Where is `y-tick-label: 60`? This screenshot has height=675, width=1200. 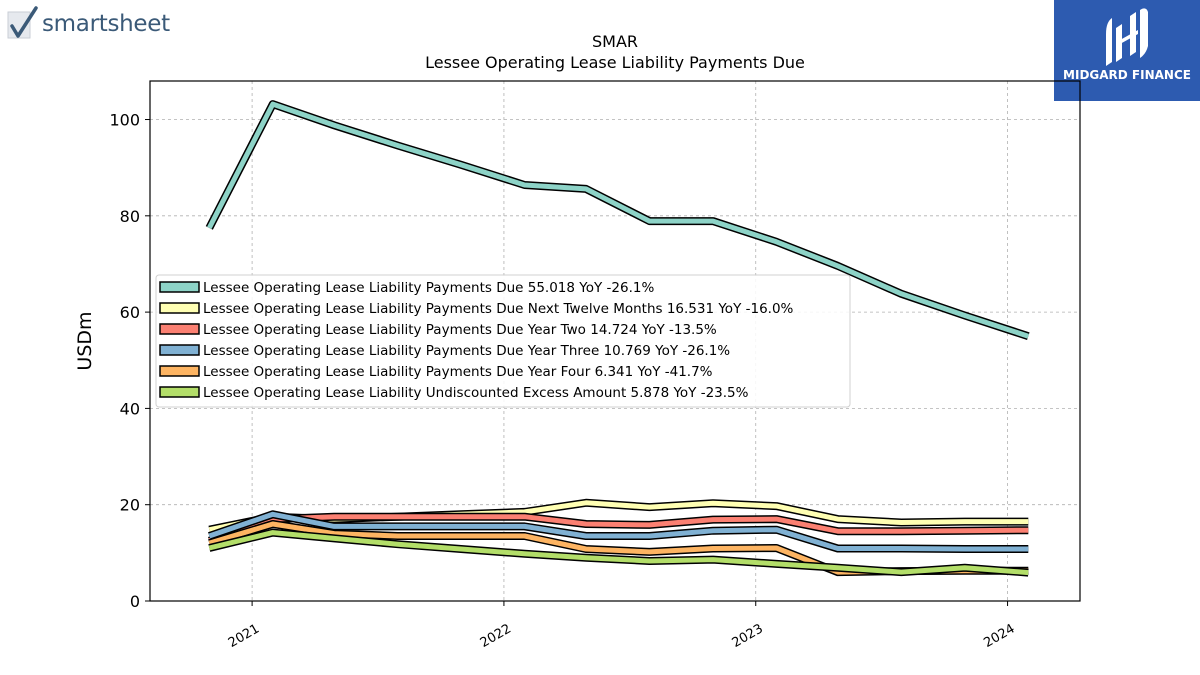
y-tick-label: 60 is located at coordinates (130, 312).